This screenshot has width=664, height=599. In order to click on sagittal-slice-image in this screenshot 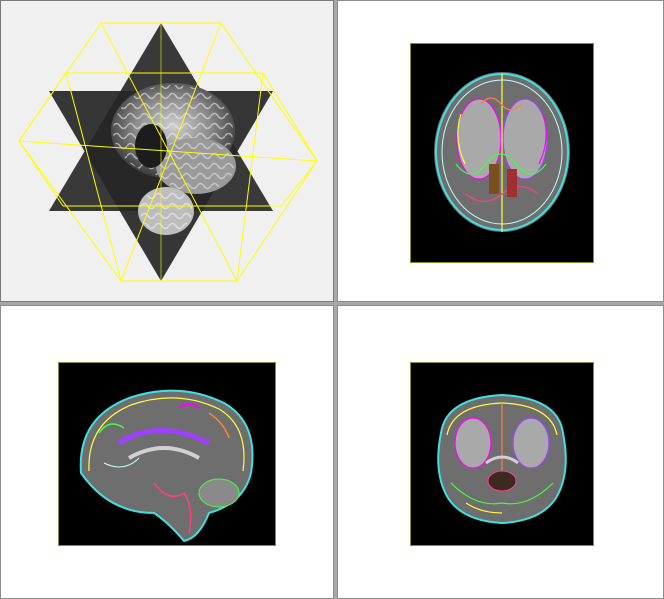, I will do `click(167, 454)`.